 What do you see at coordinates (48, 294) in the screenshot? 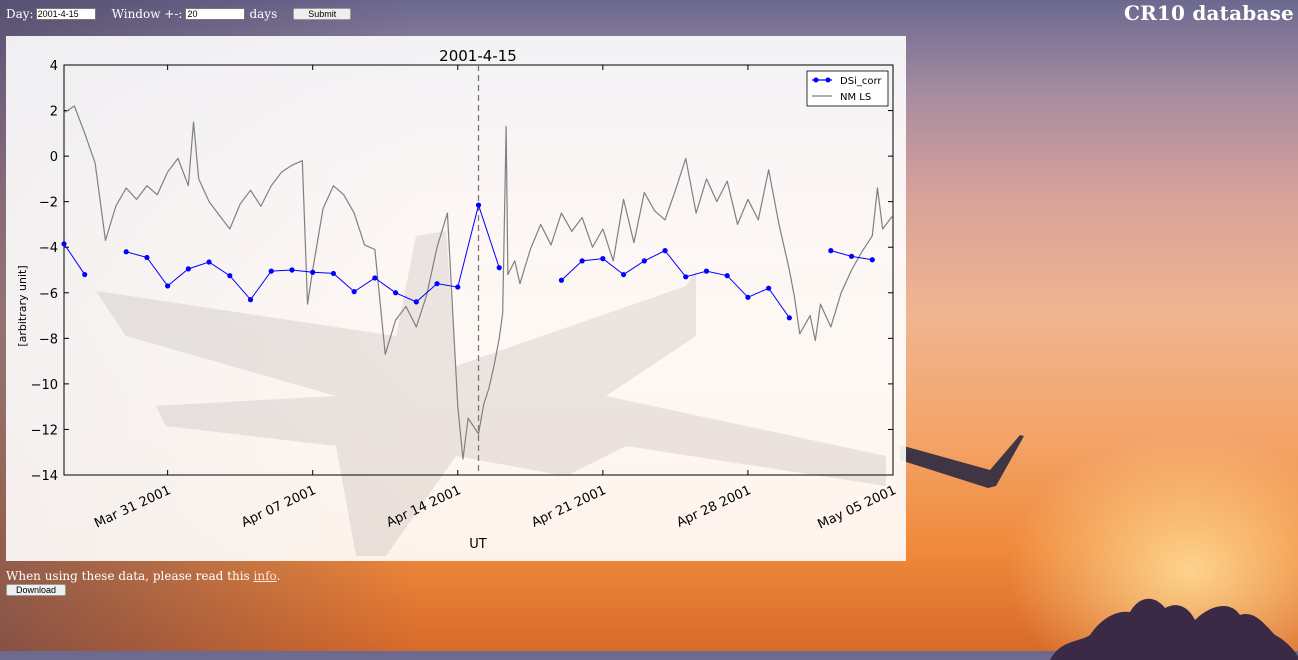
I see `y-tick-label: −6` at bounding box center [48, 294].